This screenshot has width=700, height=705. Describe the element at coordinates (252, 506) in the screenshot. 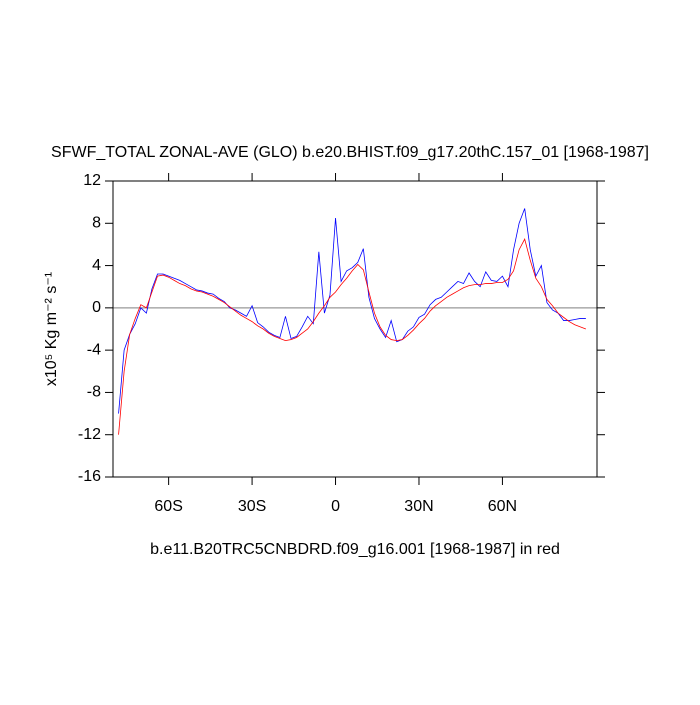

I see `x-tick-label: 30S` at that location.